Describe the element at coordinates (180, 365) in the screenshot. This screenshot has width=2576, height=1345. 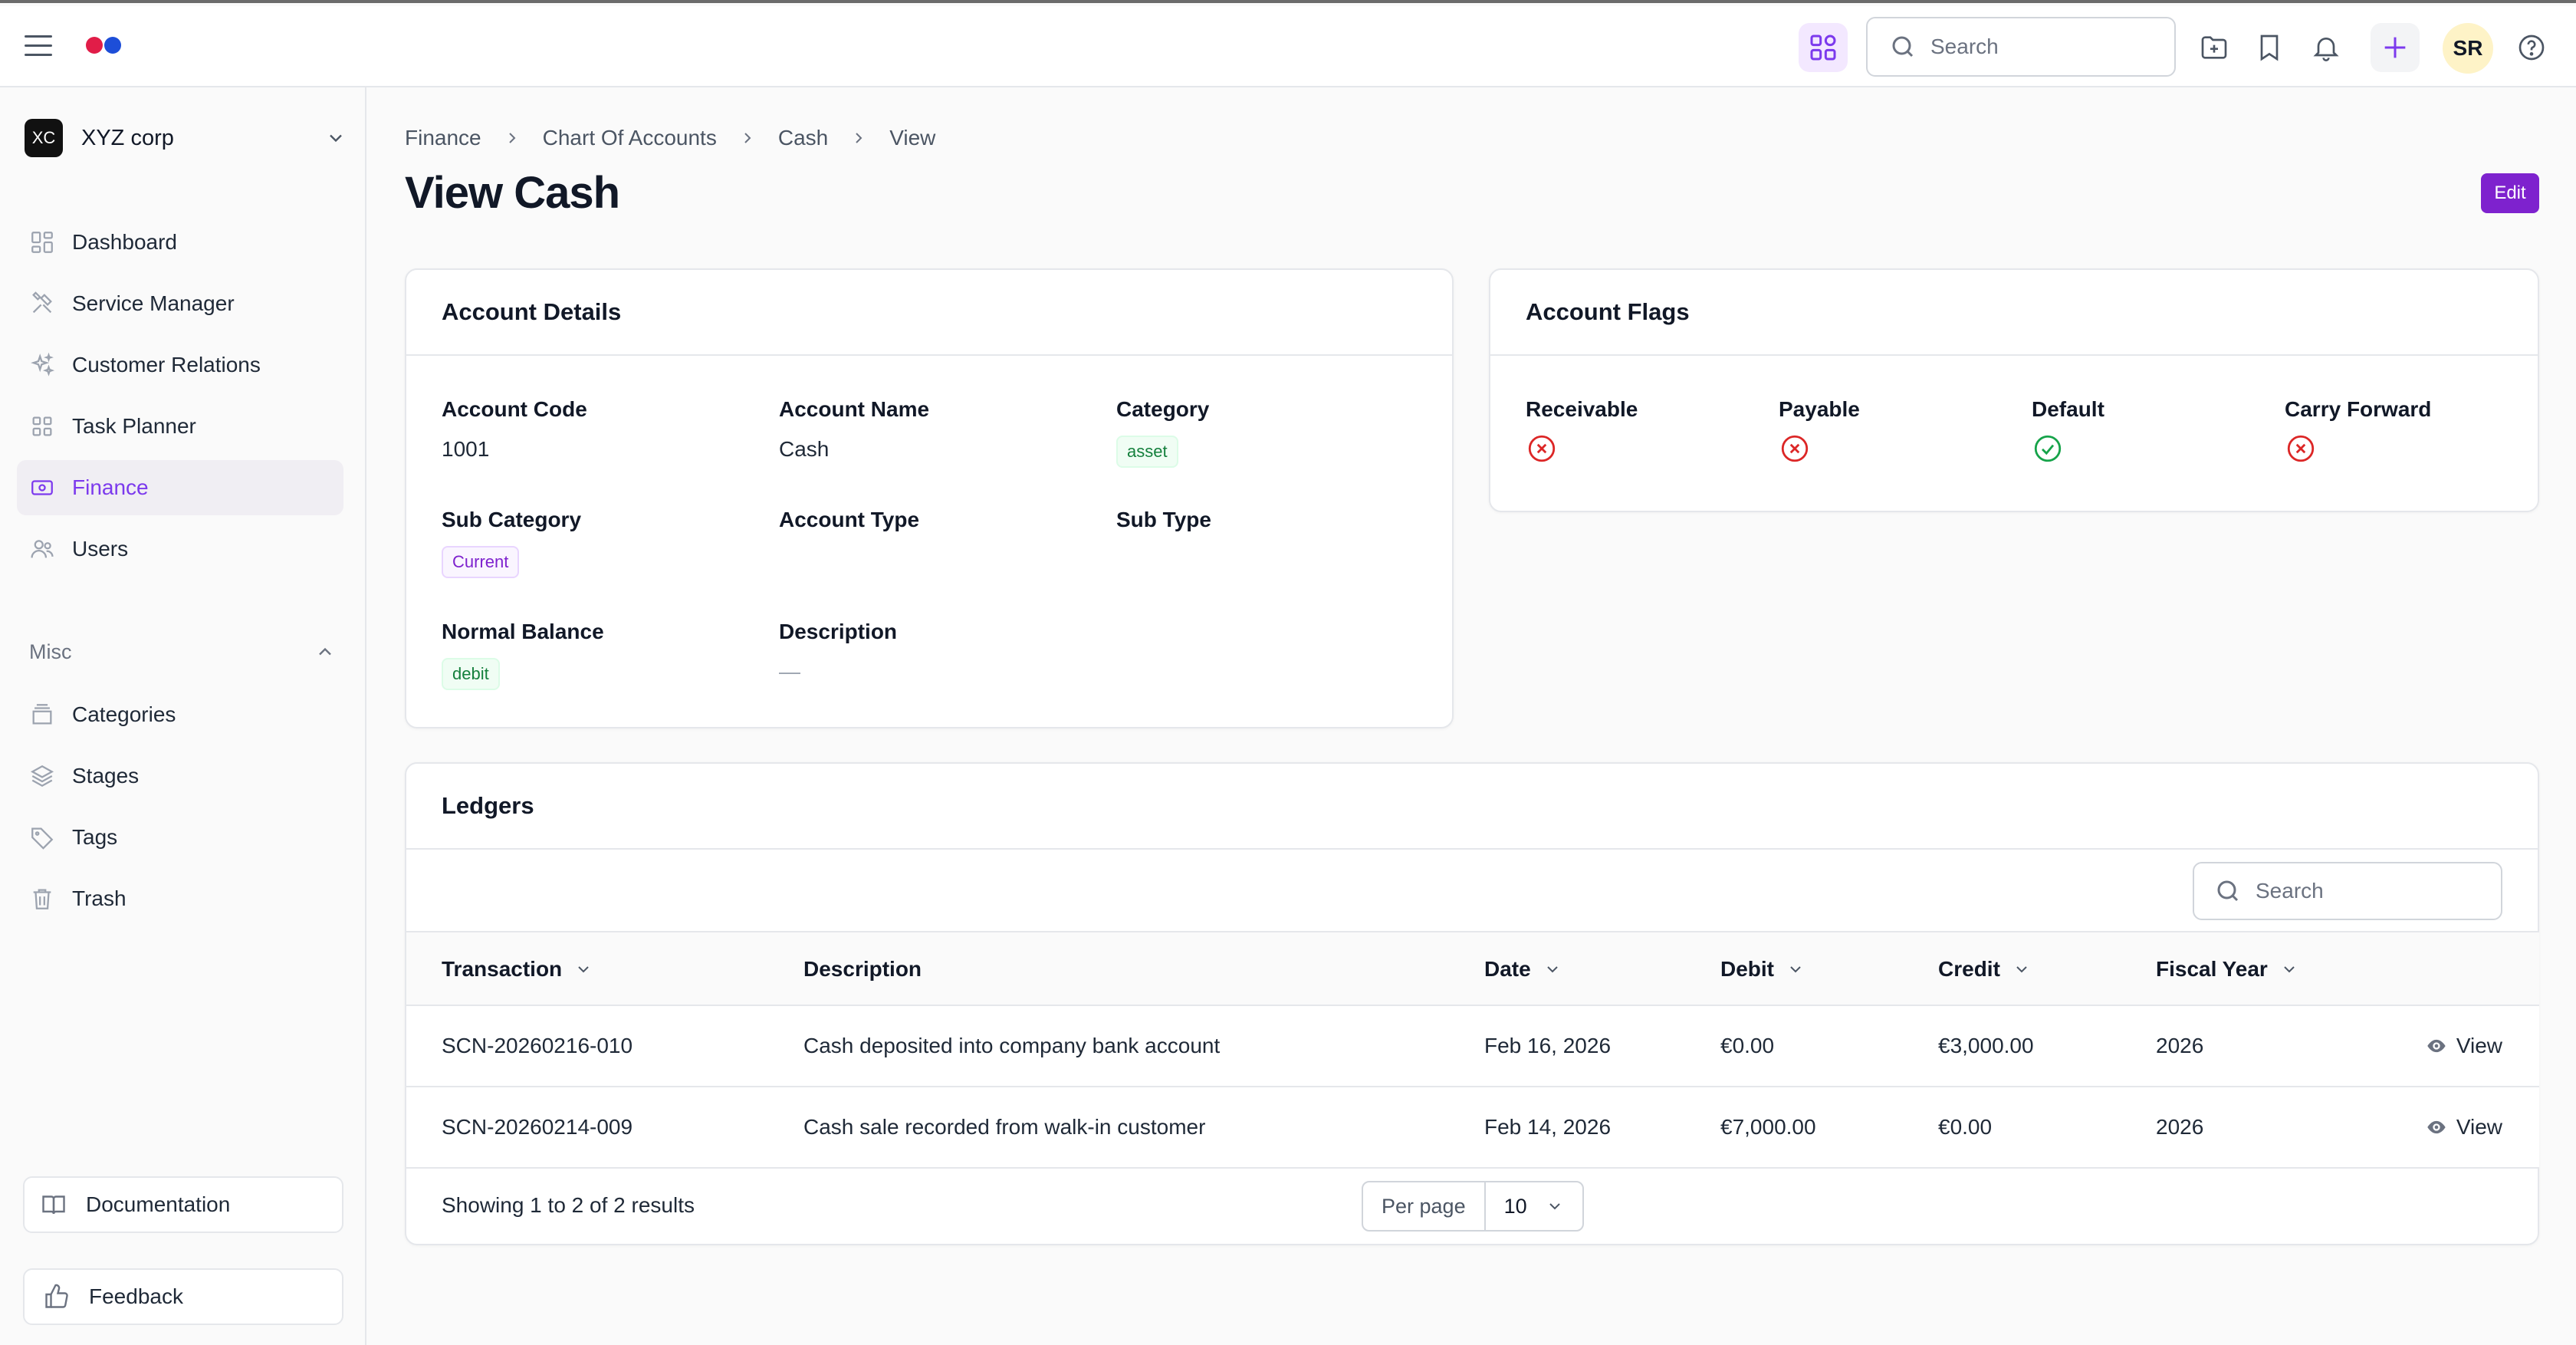
I see `sidebar-item-customer-relations: Customer Relations` at that location.